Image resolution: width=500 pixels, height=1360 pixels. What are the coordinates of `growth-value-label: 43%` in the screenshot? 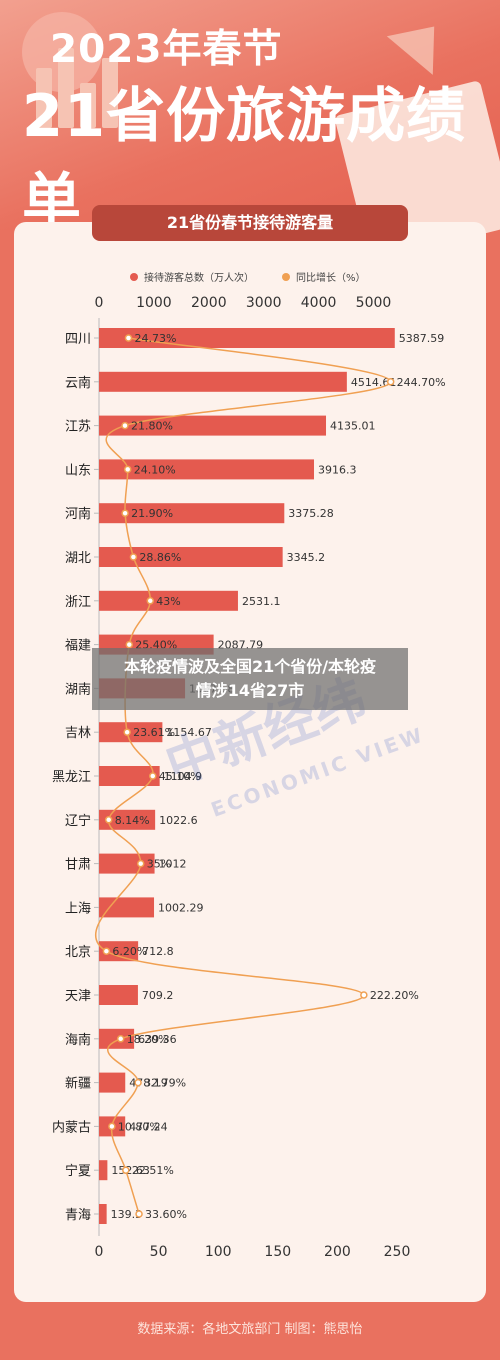 It's located at (168, 601).